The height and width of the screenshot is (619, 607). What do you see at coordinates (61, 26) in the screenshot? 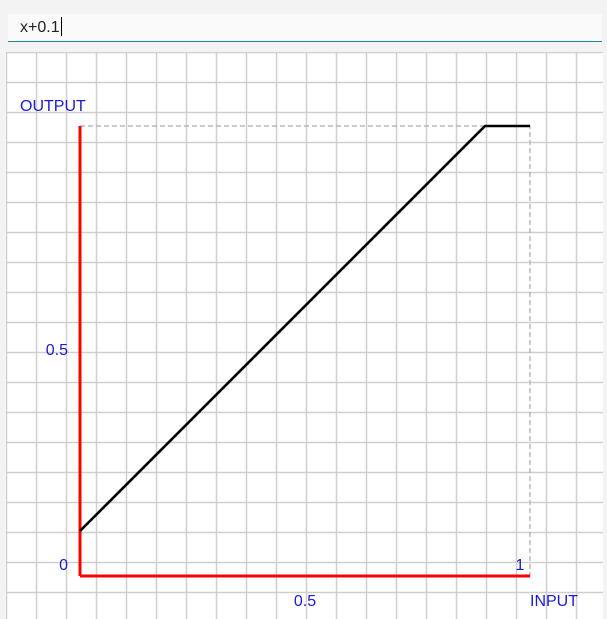
I see `text-caret` at bounding box center [61, 26].